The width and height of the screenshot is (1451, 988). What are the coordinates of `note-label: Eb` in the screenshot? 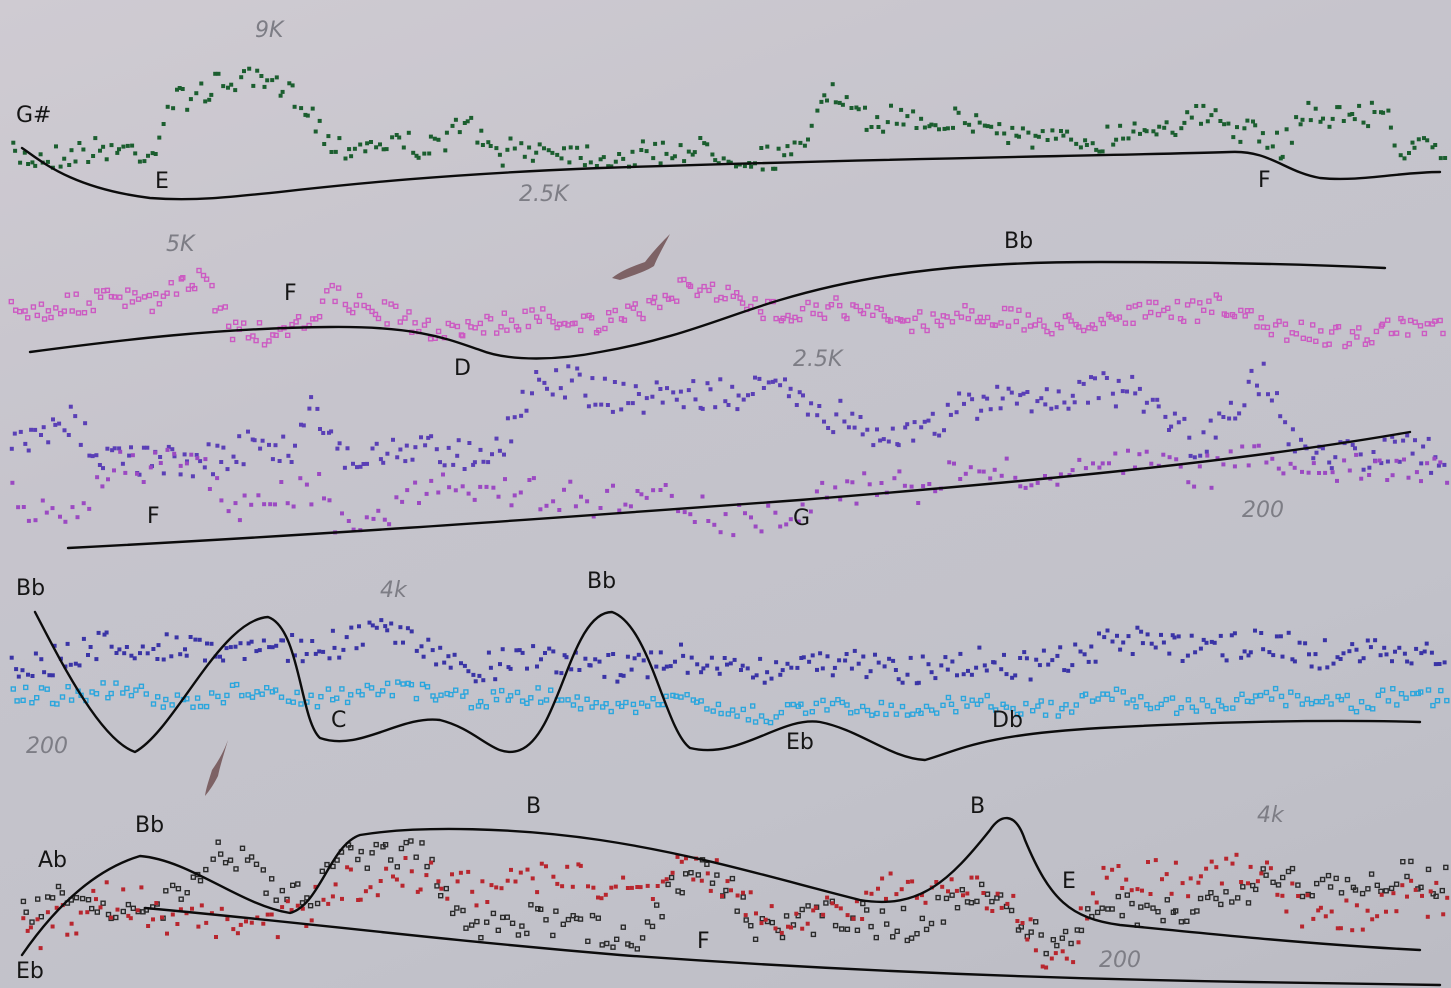 It's located at (800, 742).